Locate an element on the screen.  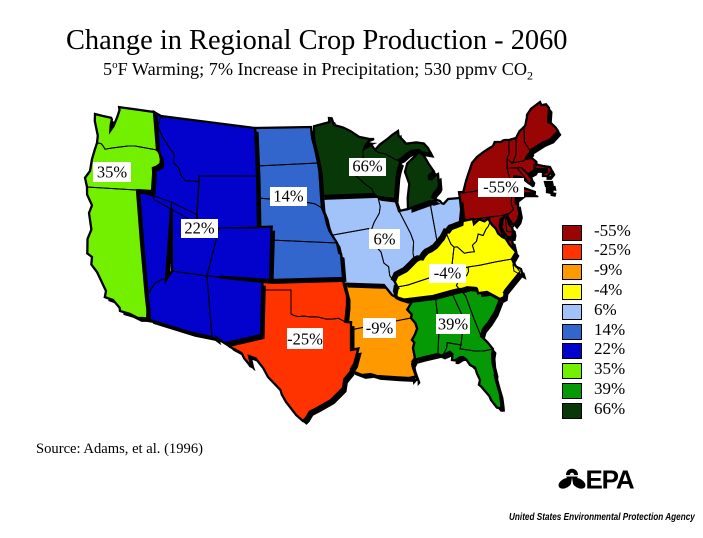
svg-text: 39% is located at coordinates (453, 324).